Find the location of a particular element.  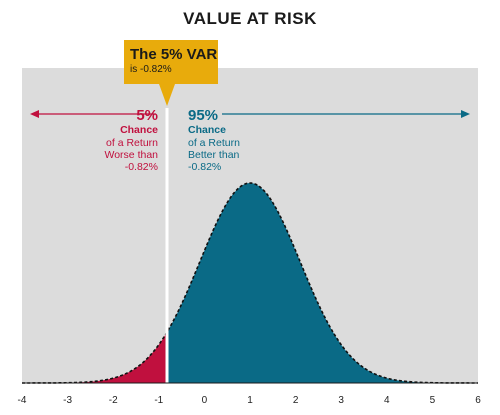

left-tail-area is located at coordinates (95, 357).